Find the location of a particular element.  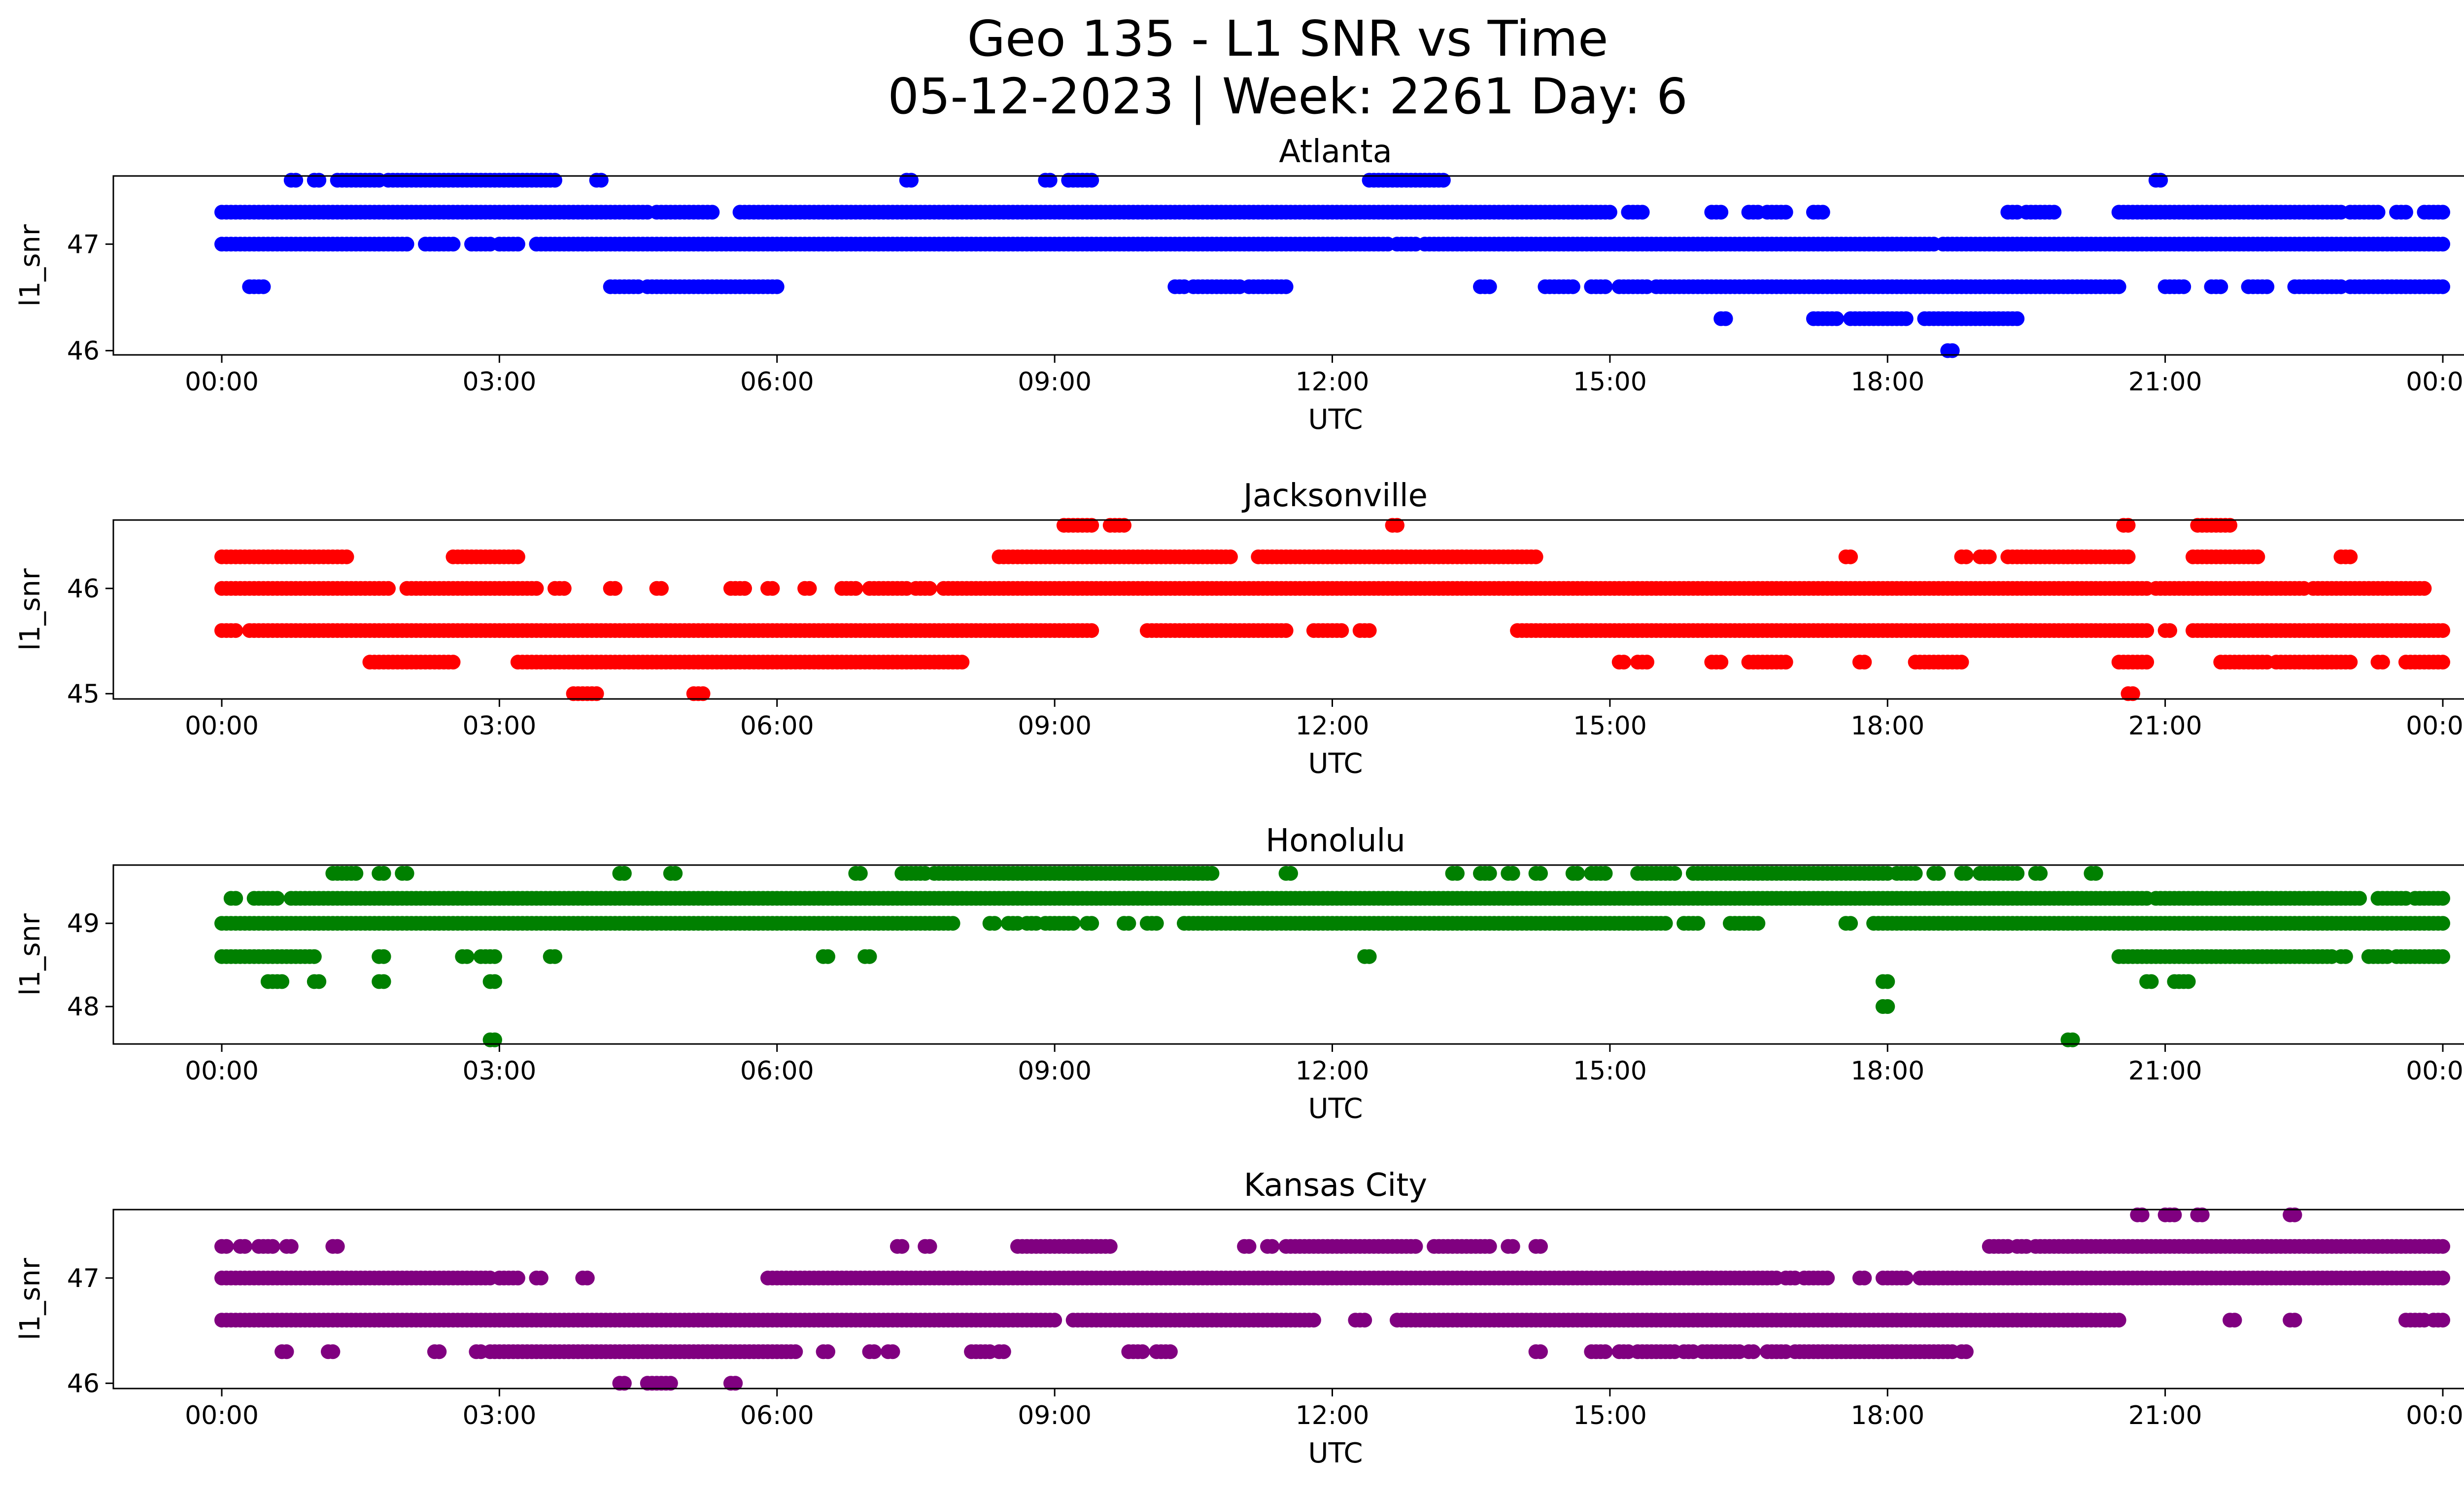

x-tick-label: 03:00 is located at coordinates (499, 726).